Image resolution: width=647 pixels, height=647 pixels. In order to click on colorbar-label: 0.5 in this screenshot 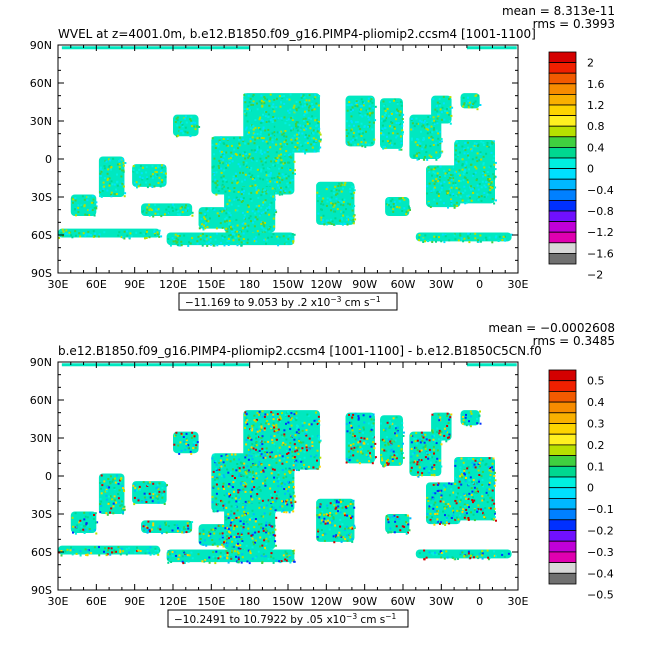, I will do `click(596, 381)`.